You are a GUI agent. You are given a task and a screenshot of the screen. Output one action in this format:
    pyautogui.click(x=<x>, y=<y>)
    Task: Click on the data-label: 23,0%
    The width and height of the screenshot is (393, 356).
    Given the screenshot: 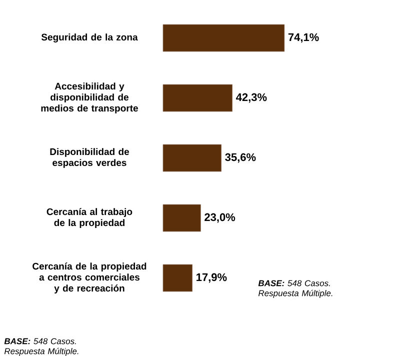 What is the action you would take?
    pyautogui.click(x=220, y=218)
    